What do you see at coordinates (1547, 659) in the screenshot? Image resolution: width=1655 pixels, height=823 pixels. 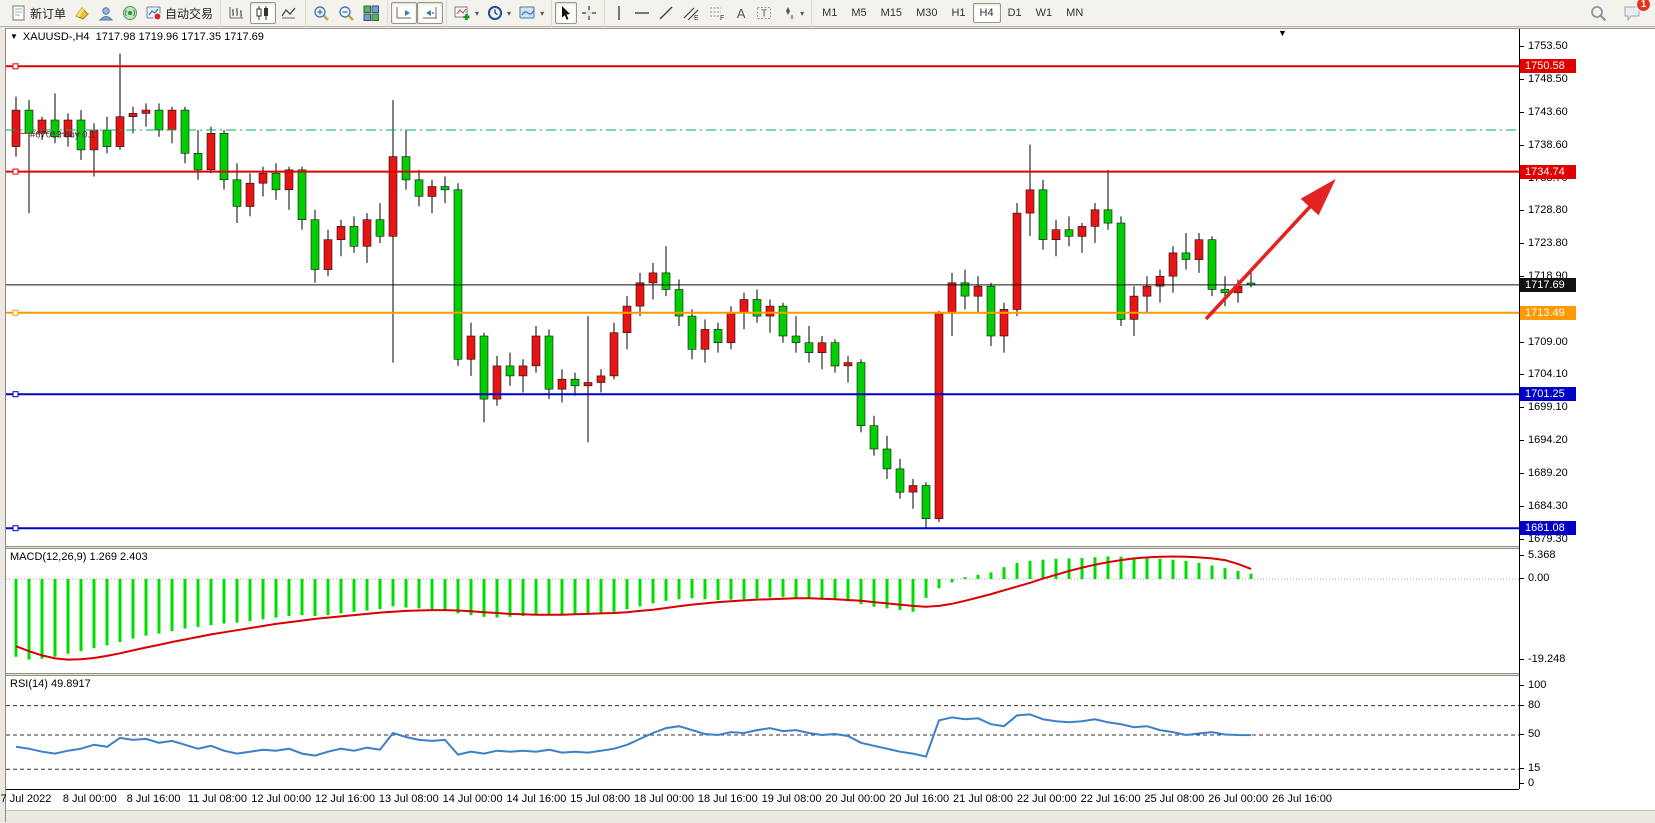 I see `macd-tick-label: -19.248` at bounding box center [1547, 659].